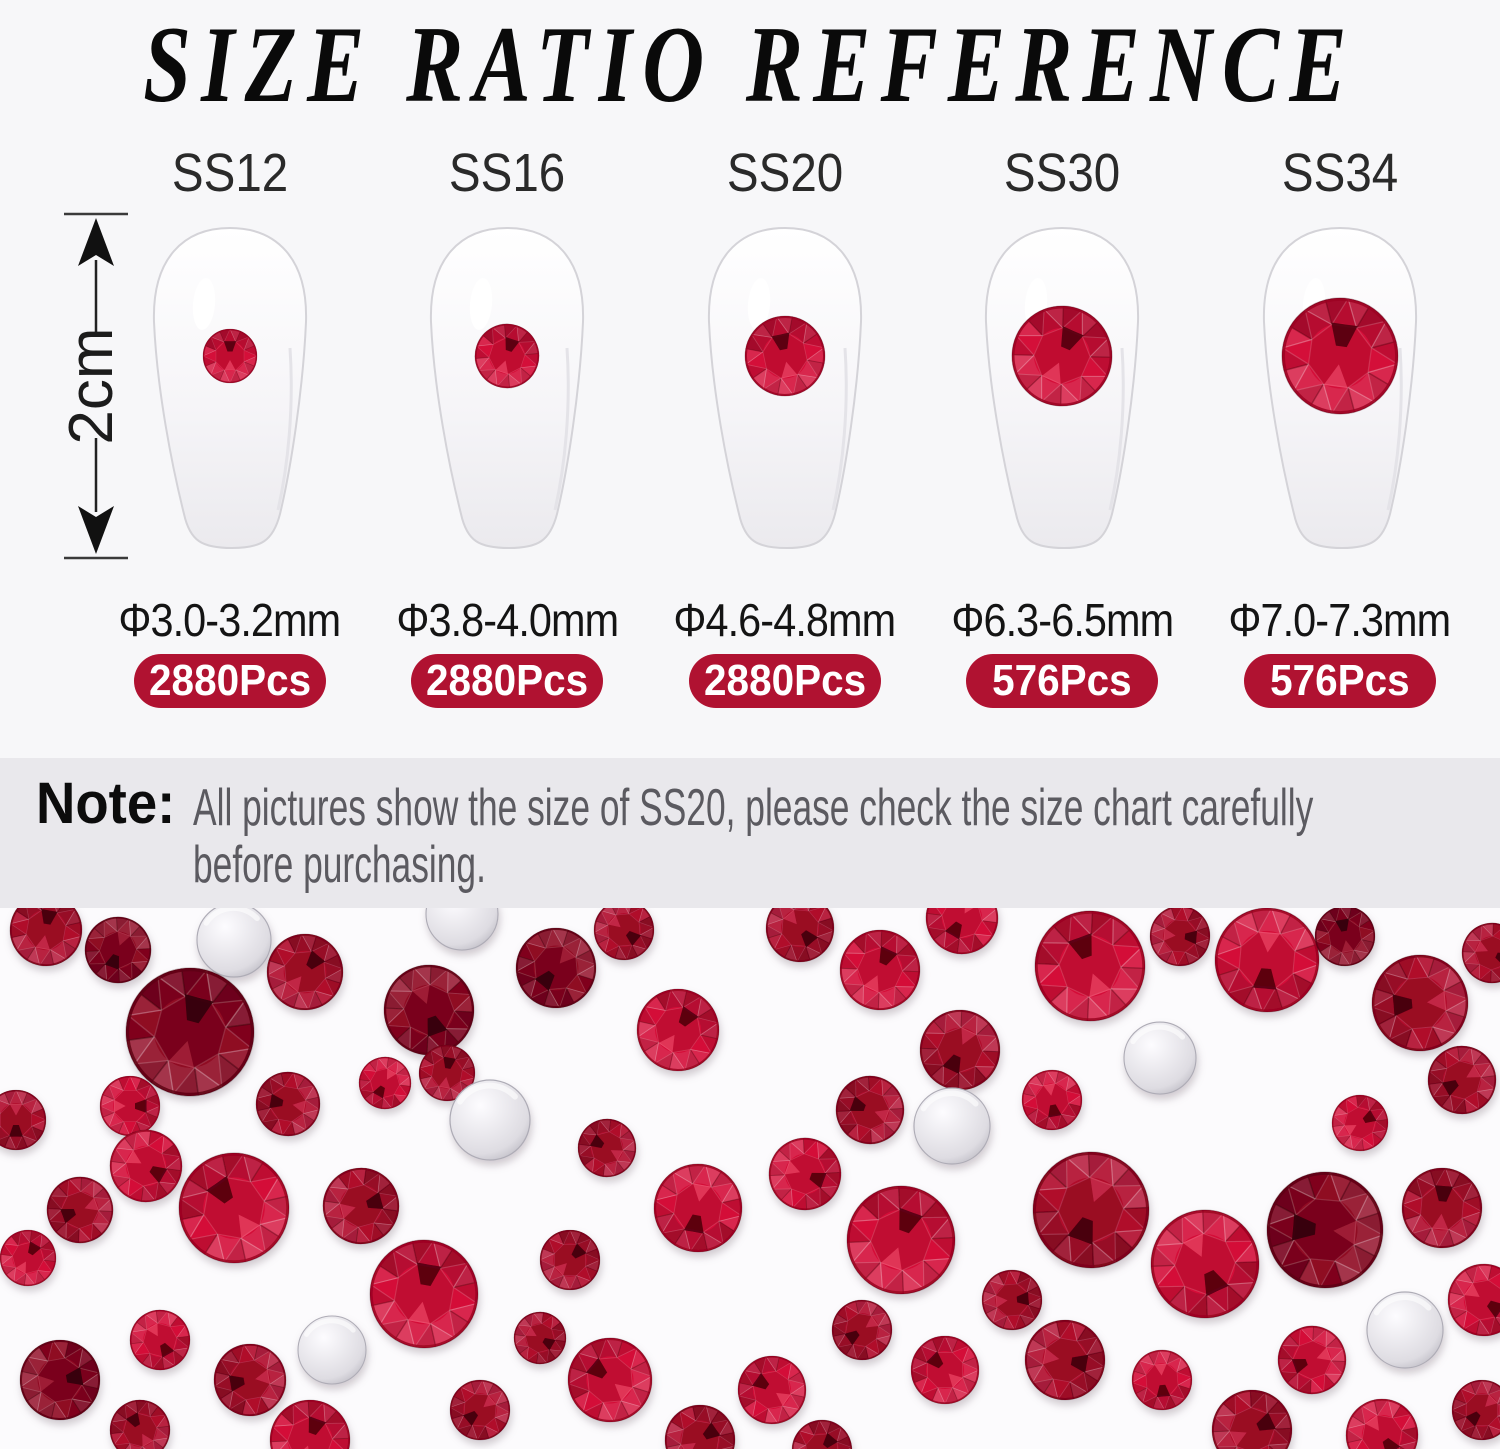 The height and width of the screenshot is (1449, 1500). Describe the element at coordinates (230, 620) in the screenshot. I see `diameter-ss12: Φ3.0-3.2mm` at that location.